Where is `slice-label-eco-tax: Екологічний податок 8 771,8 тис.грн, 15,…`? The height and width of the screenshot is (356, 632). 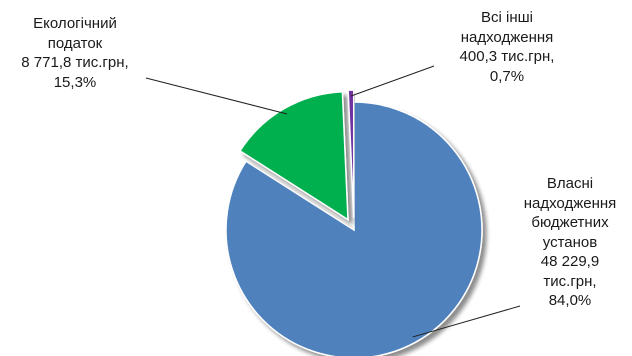
slice-label-eco-tax: Екологічний податок 8 771,8 тис.грн, 15,… is located at coordinates (75, 53).